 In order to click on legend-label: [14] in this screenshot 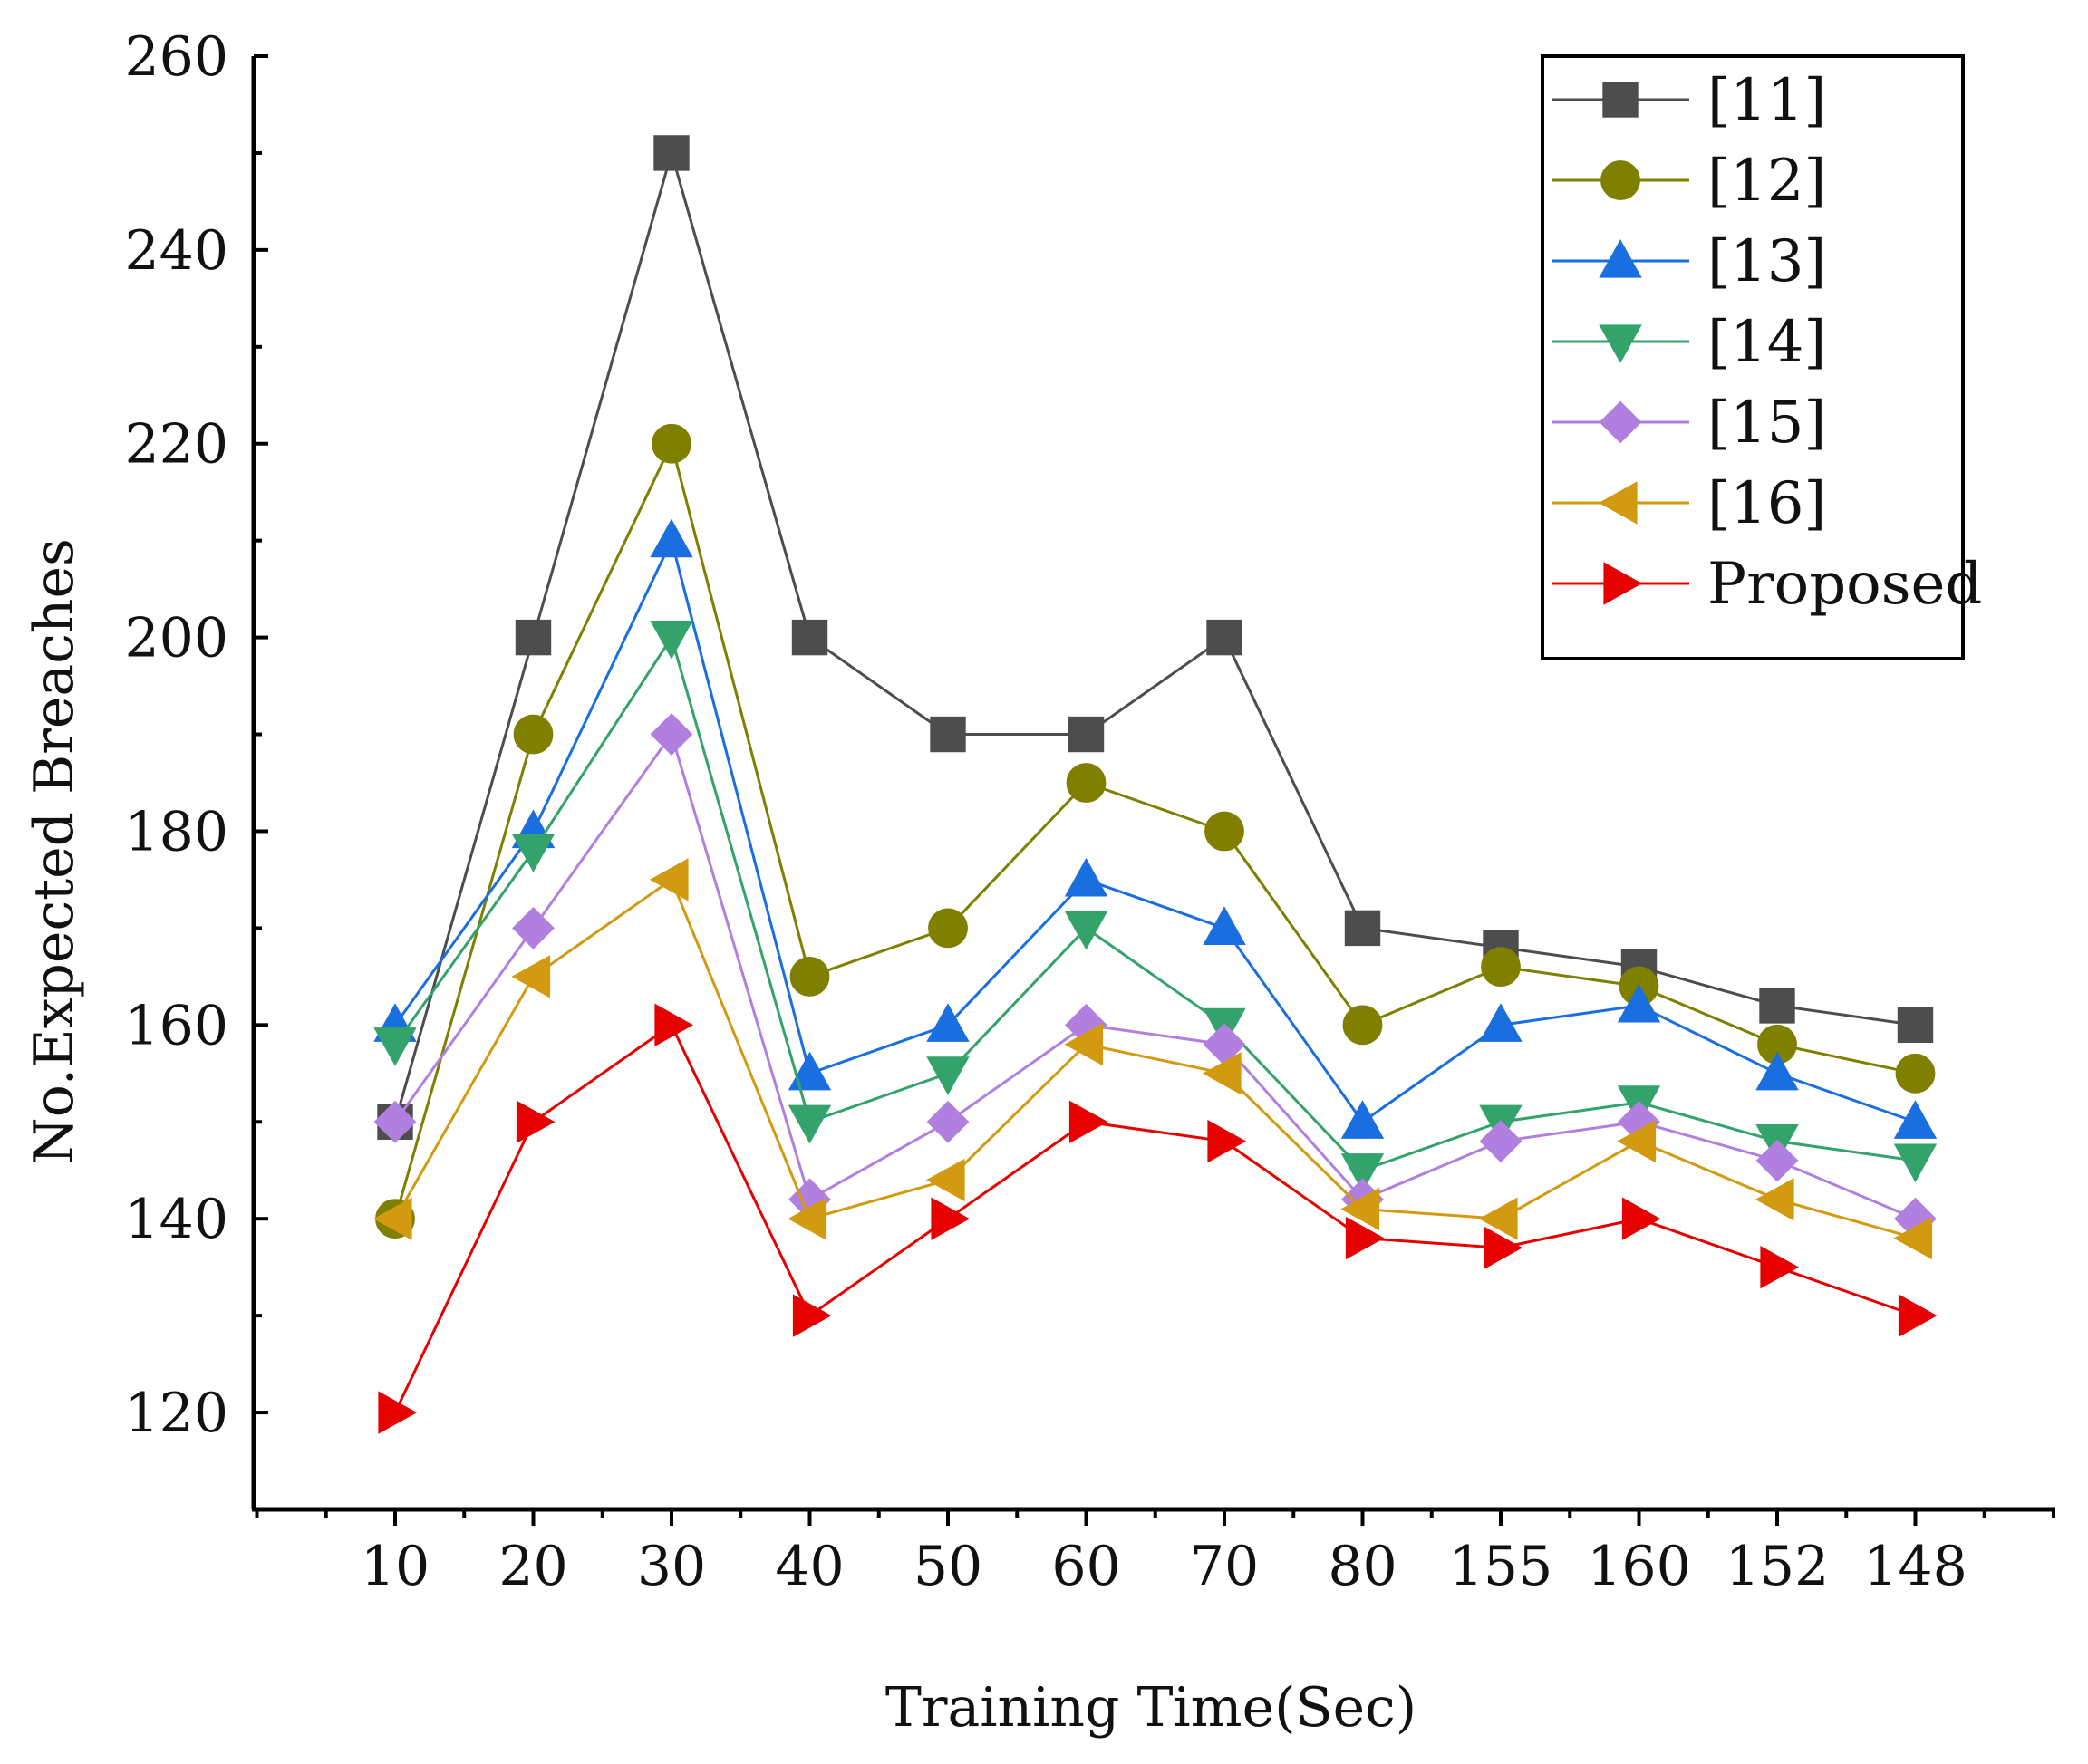, I will do `click(1766, 342)`.